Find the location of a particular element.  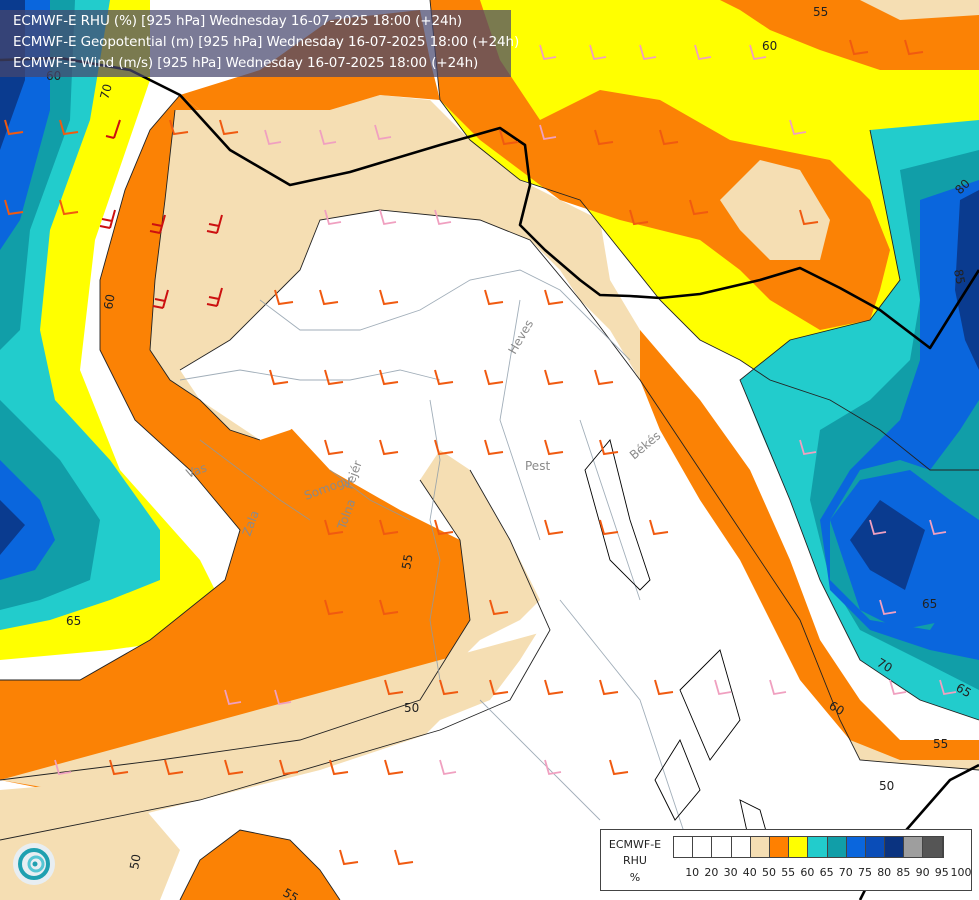

legend-tick-label: 75 is located at coordinates (865, 872).